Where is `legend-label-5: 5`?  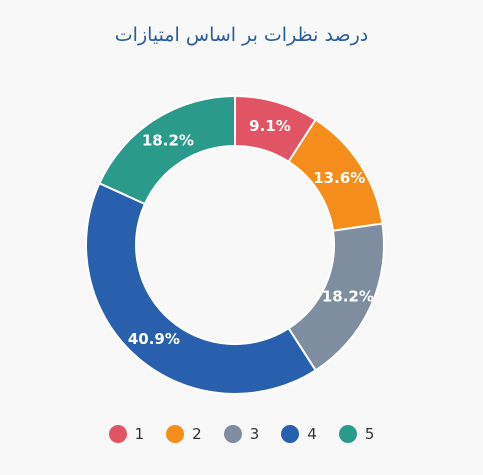 legend-label-5: 5 is located at coordinates (369, 434).